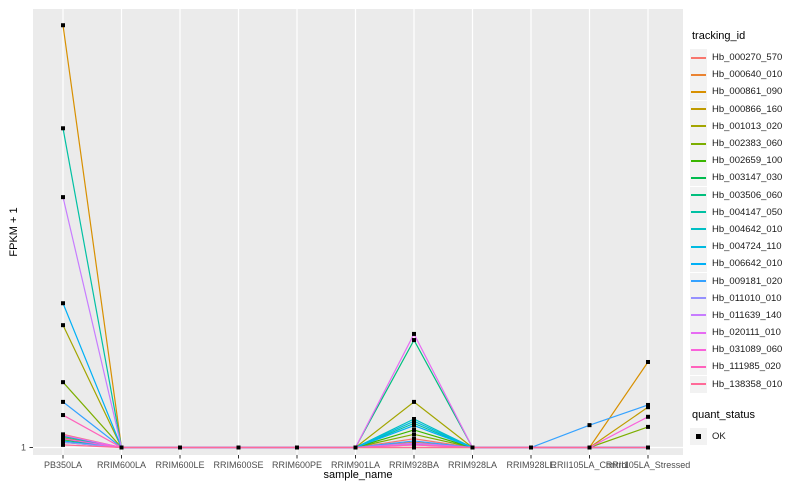 Image resolution: width=800 pixels, height=500 pixels. What do you see at coordinates (648, 465) in the screenshot?
I see `x-tick-label: RRII105LA_Stressed` at bounding box center [648, 465].